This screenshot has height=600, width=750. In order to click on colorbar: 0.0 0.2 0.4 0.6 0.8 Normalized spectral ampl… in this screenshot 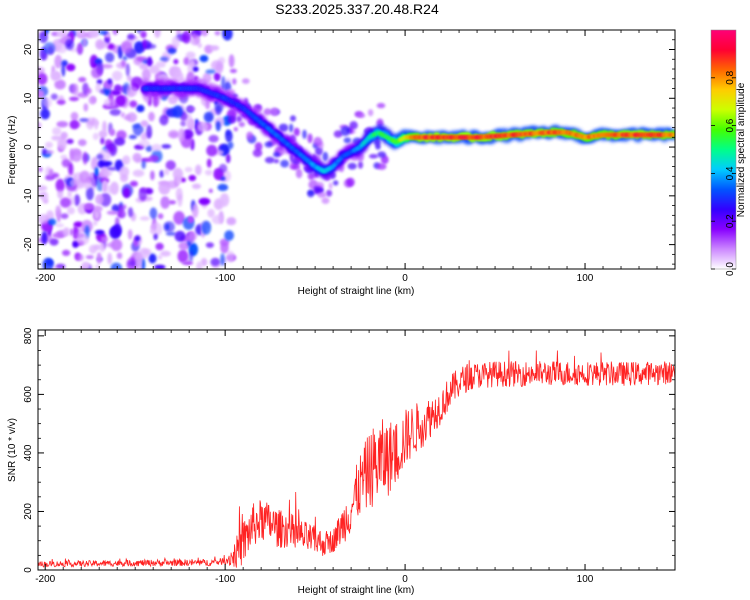, I will do `click(728, 152)`.